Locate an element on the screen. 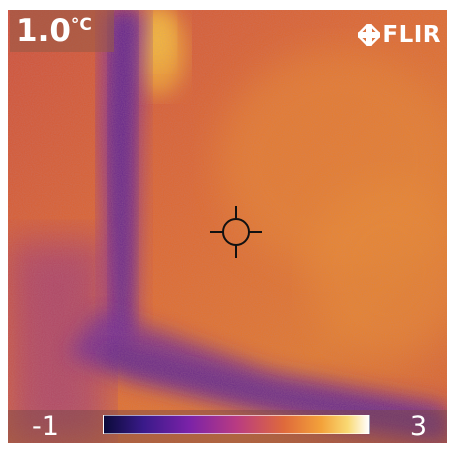 The height and width of the screenshot is (450, 455). scale-min-label: -1 is located at coordinates (45, 426).